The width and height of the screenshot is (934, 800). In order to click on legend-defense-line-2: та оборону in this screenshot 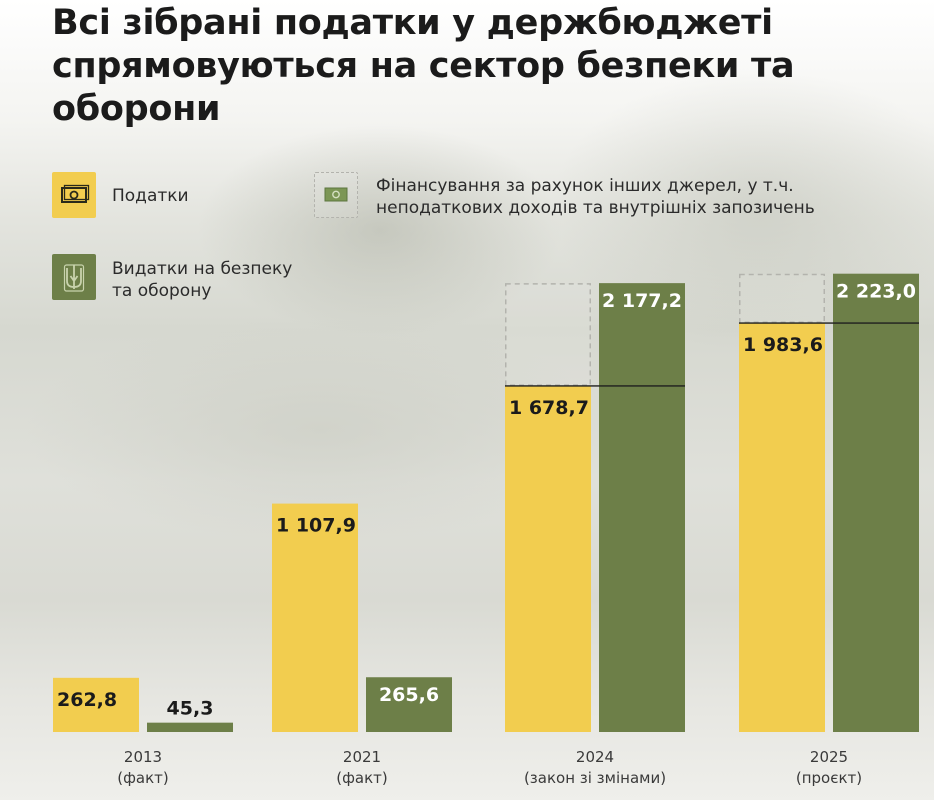, I will do `click(162, 291)`.